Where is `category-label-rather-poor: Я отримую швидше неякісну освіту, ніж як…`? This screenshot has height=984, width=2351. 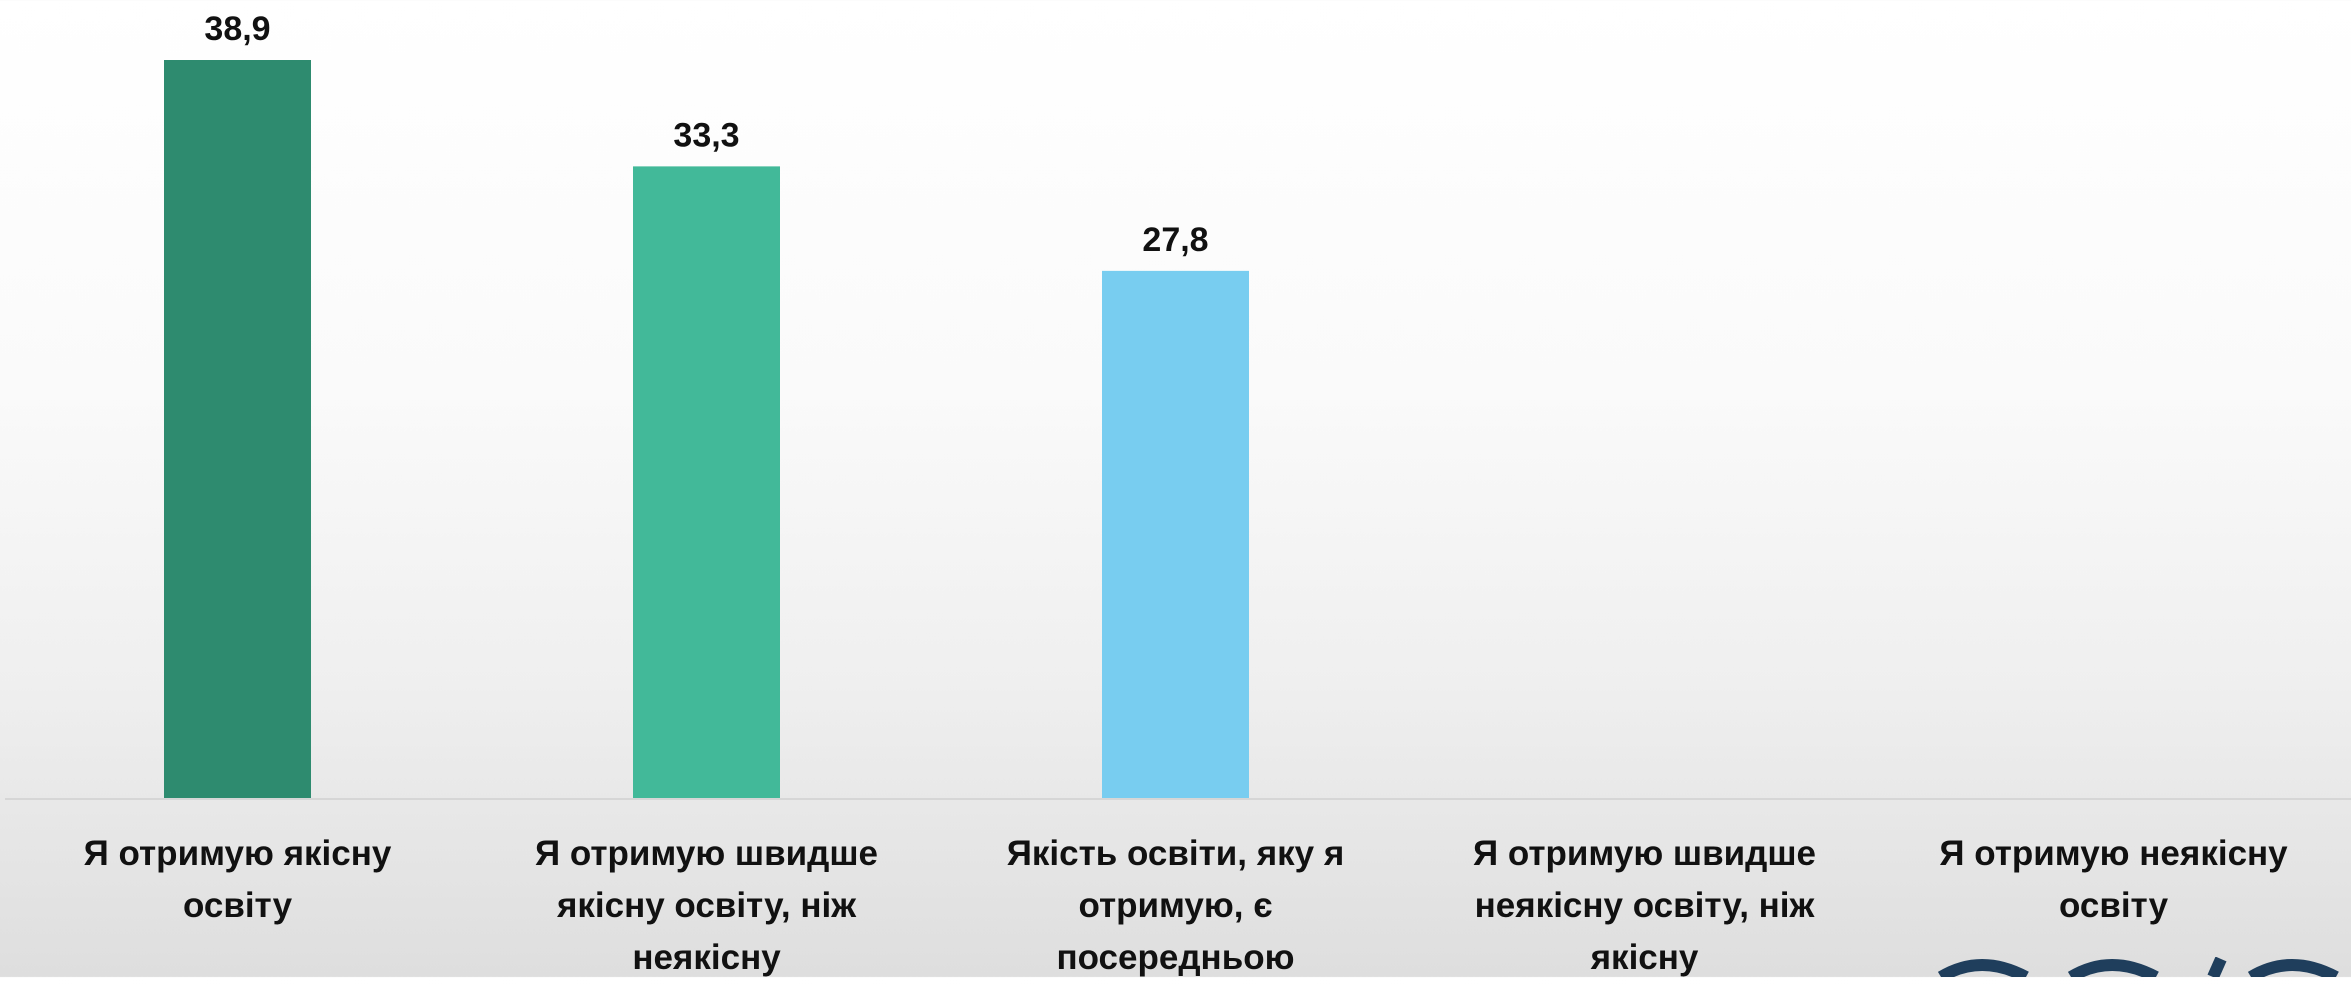 category-label-rather-poor: Я отримую швидше неякісну освіту, ніж як… is located at coordinates (1644, 905).